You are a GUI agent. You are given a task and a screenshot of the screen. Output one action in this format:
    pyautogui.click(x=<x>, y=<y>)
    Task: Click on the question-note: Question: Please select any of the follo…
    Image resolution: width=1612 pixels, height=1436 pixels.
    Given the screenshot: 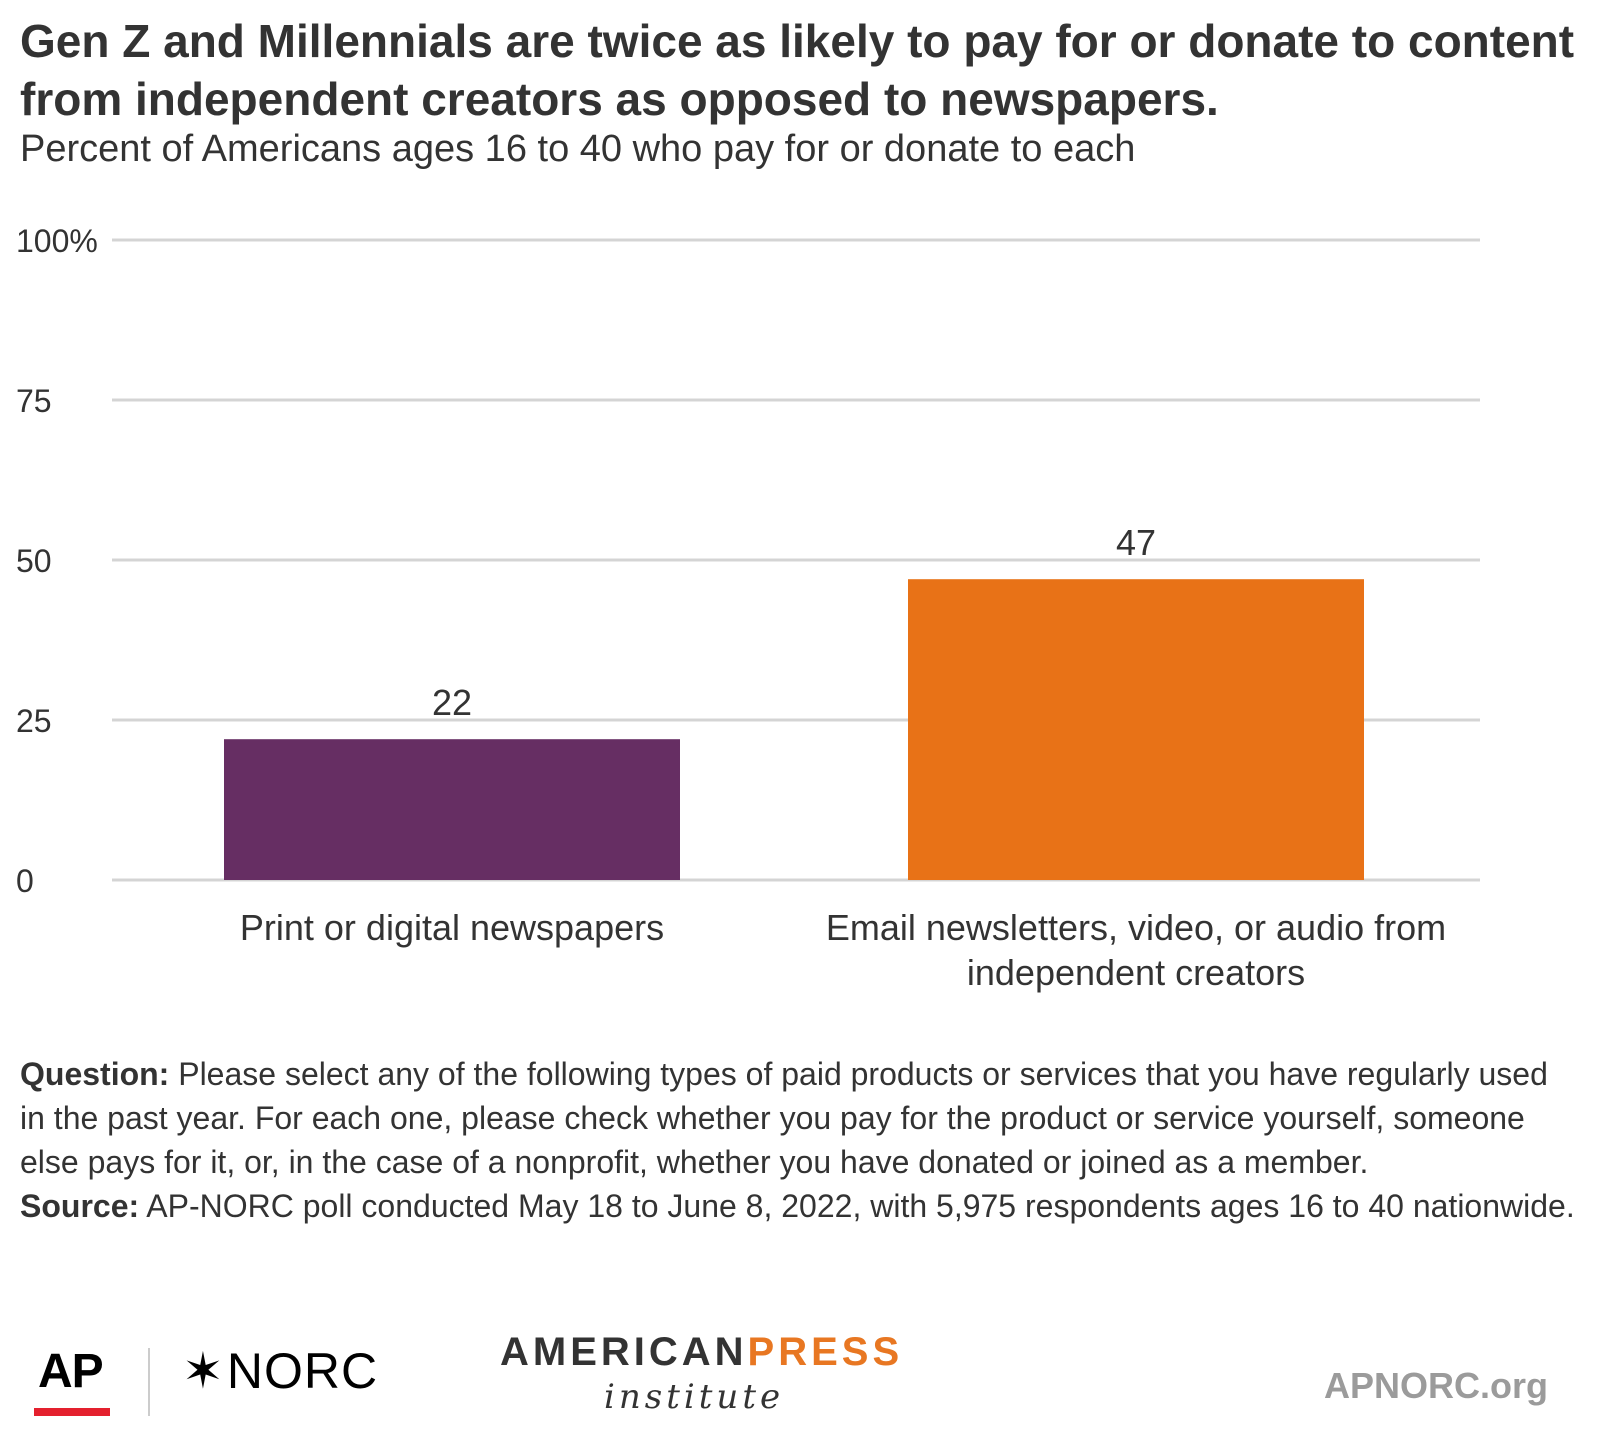 What is the action you would take?
    pyautogui.click(x=800, y=1118)
    